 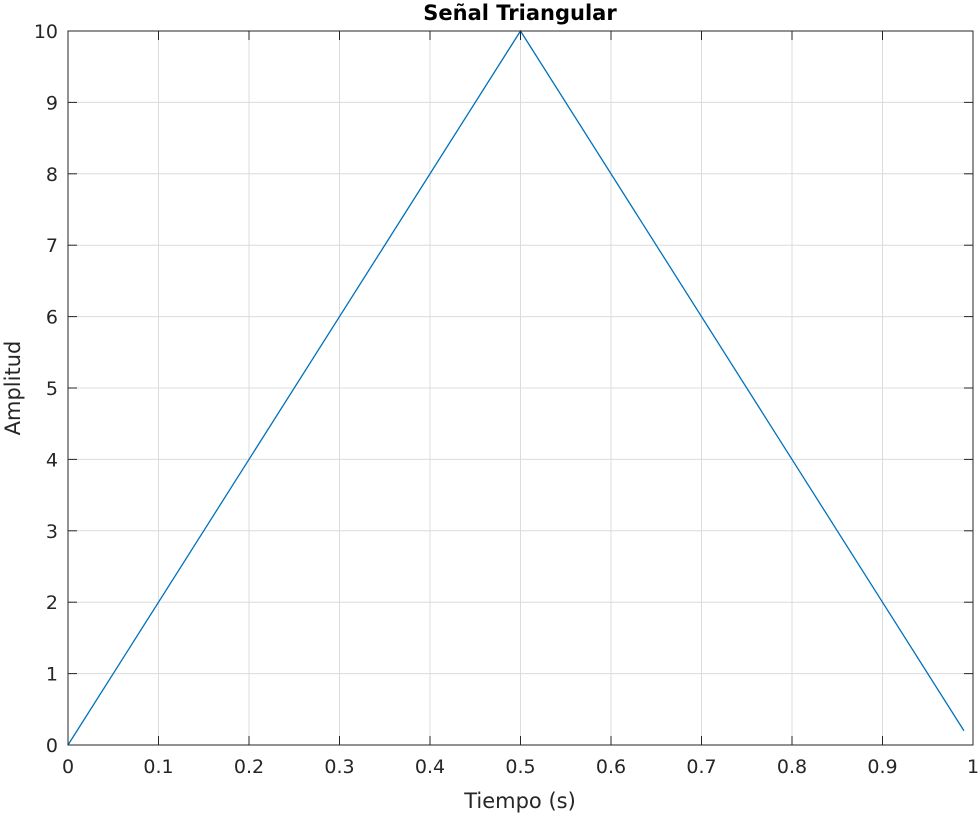 What do you see at coordinates (973, 767) in the screenshot?
I see `x-tick-label: 1` at bounding box center [973, 767].